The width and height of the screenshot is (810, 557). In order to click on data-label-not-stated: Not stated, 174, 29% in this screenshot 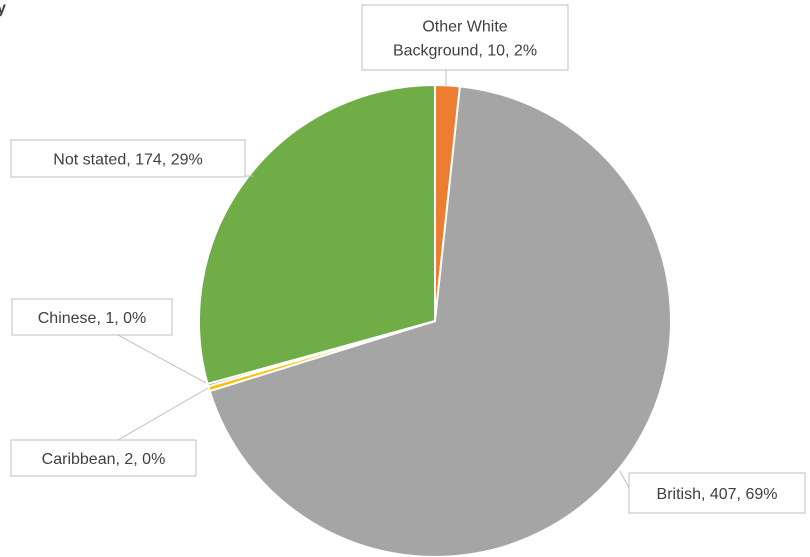, I will do `click(127, 160)`.